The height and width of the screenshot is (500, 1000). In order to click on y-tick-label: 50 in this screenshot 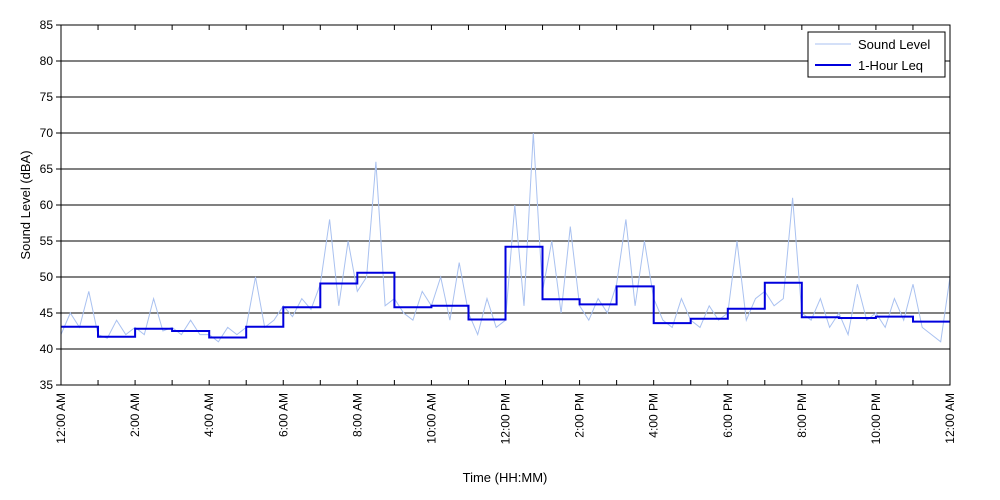, I will do `click(47, 277)`.